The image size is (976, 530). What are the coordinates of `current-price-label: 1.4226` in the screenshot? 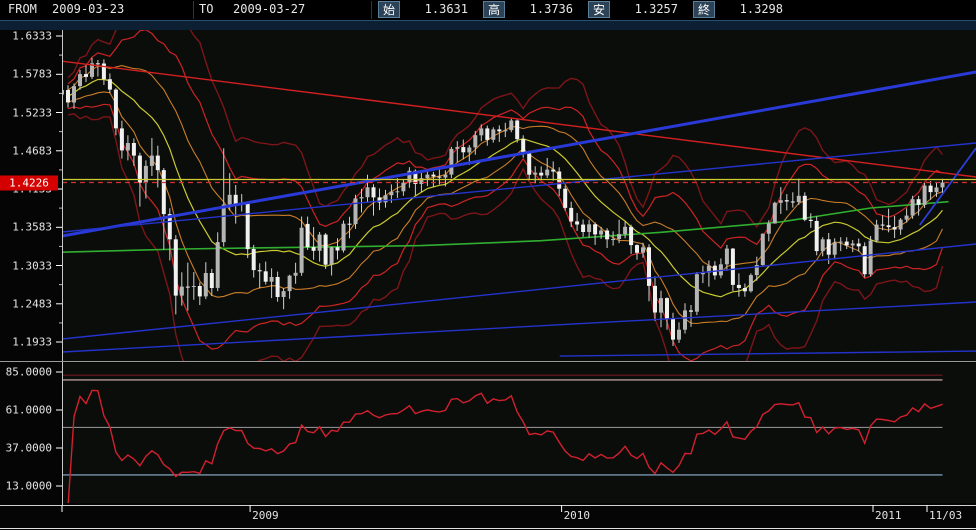 It's located at (29, 183).